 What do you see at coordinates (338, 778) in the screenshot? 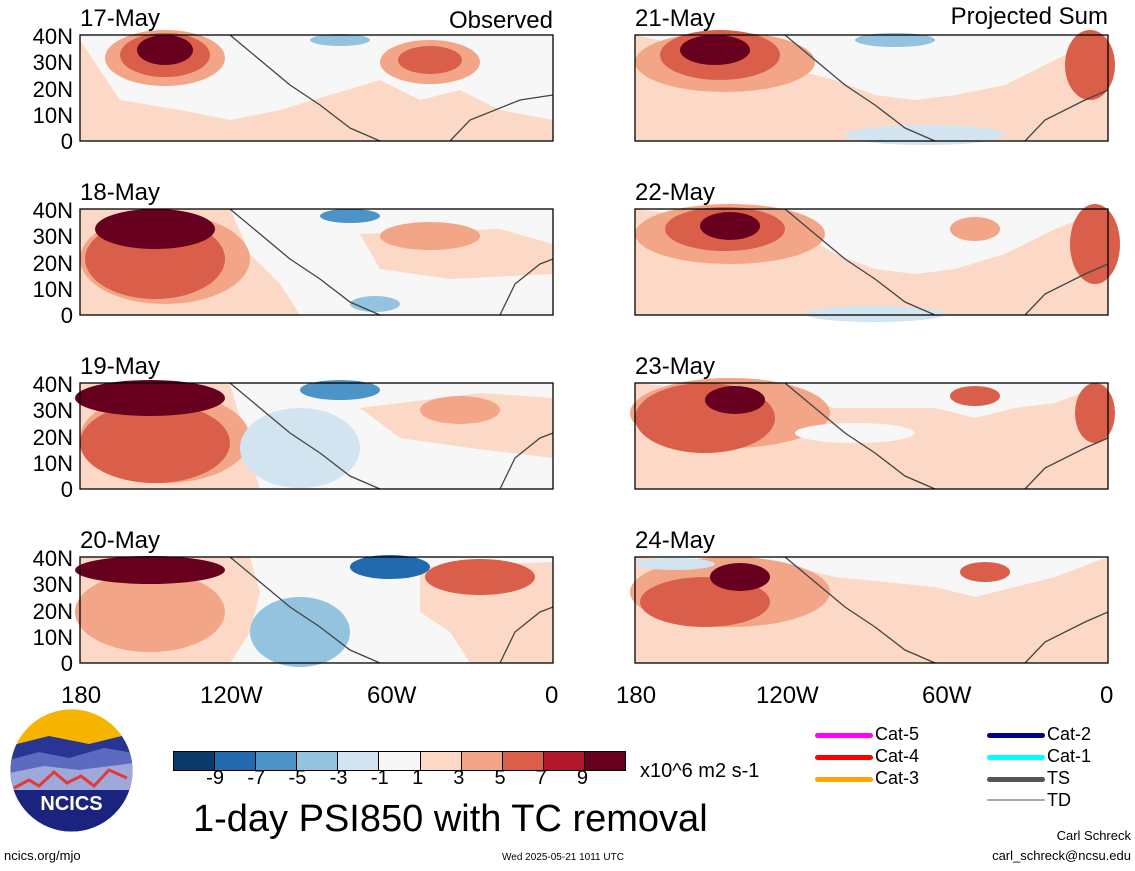
I see `colorbar-tick-label: -3` at bounding box center [338, 778].